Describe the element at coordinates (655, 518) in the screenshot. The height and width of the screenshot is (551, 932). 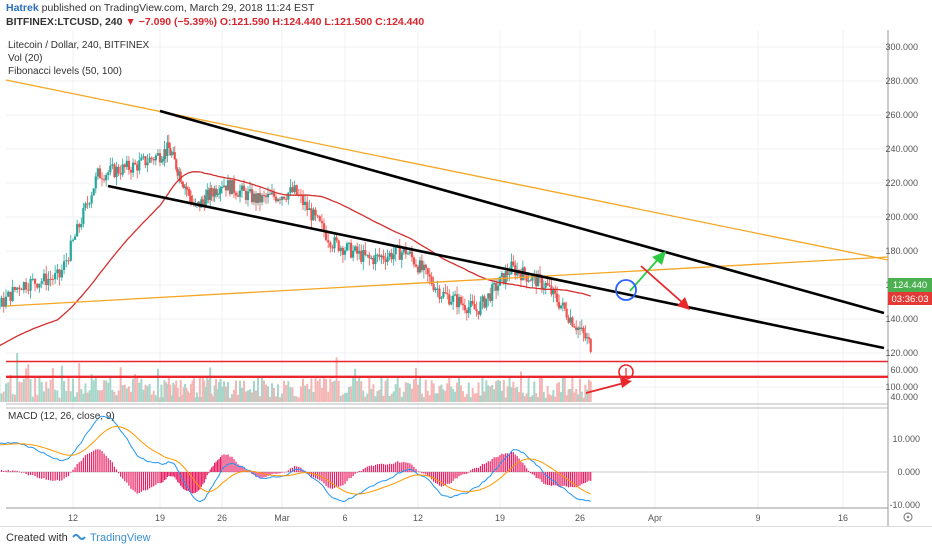
I see `time-tick-label: Apr` at that location.